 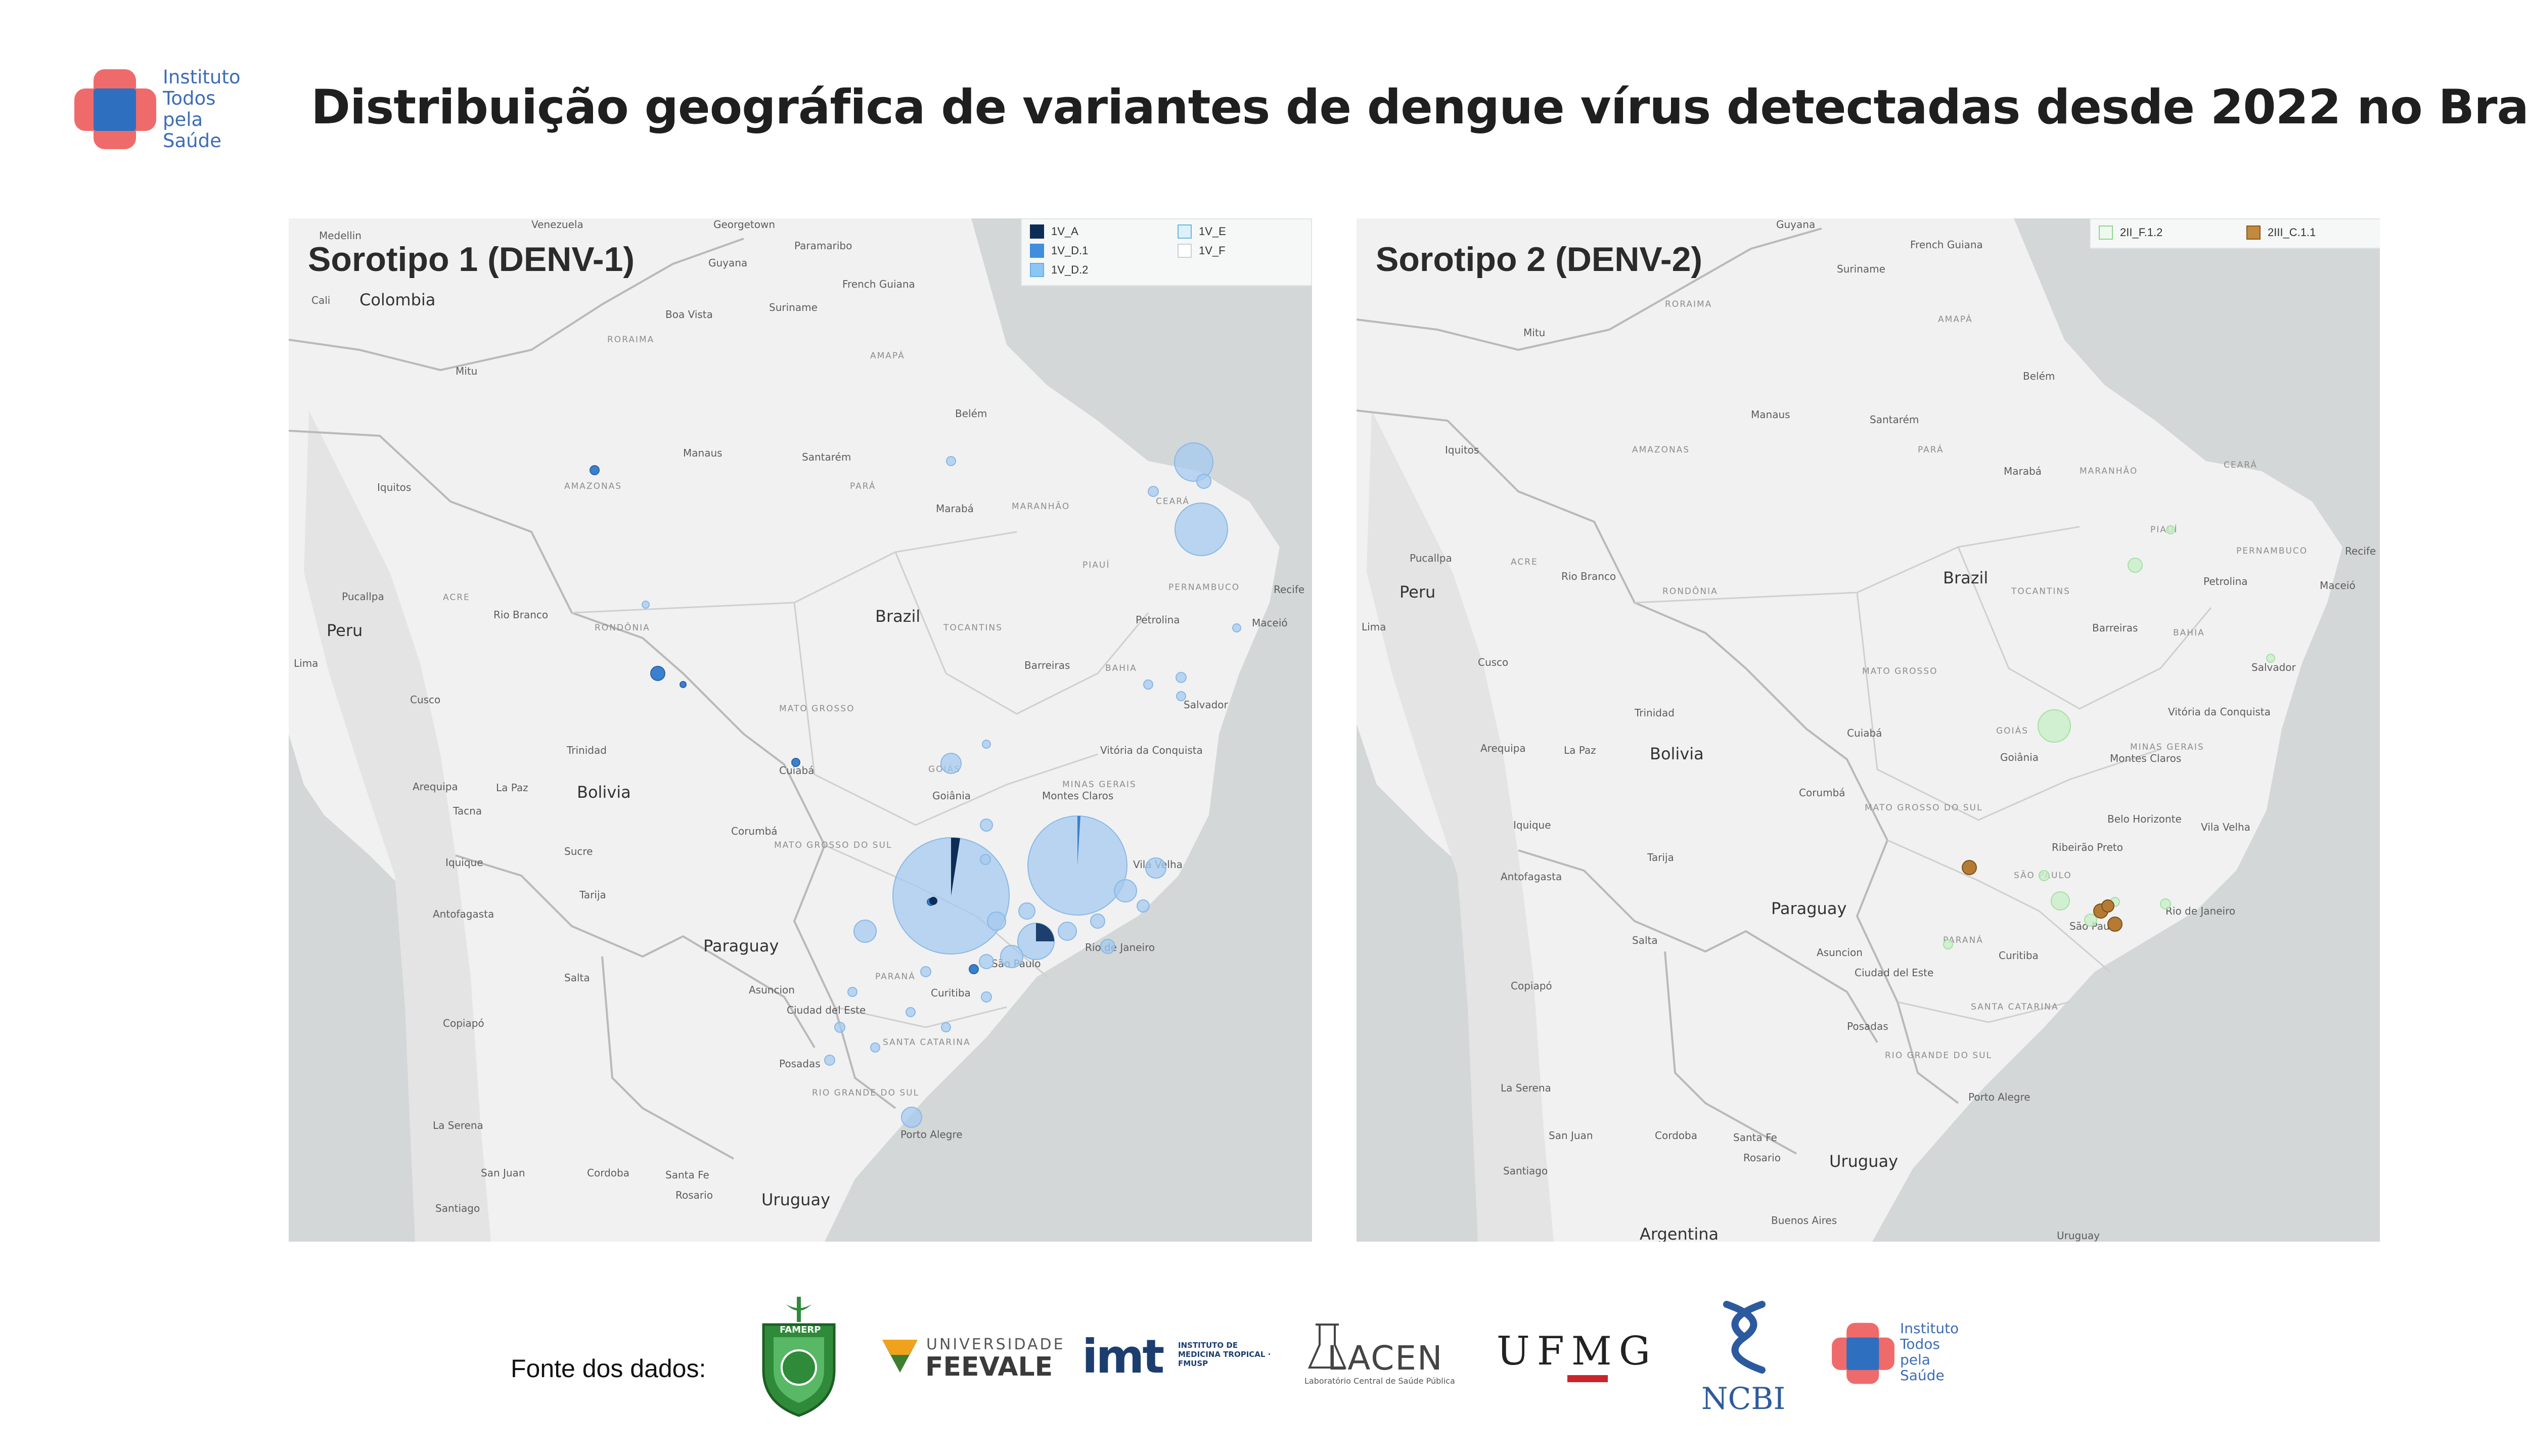 I want to click on label-region: MATO GROSSO DO SUL, so click(x=1924, y=808).